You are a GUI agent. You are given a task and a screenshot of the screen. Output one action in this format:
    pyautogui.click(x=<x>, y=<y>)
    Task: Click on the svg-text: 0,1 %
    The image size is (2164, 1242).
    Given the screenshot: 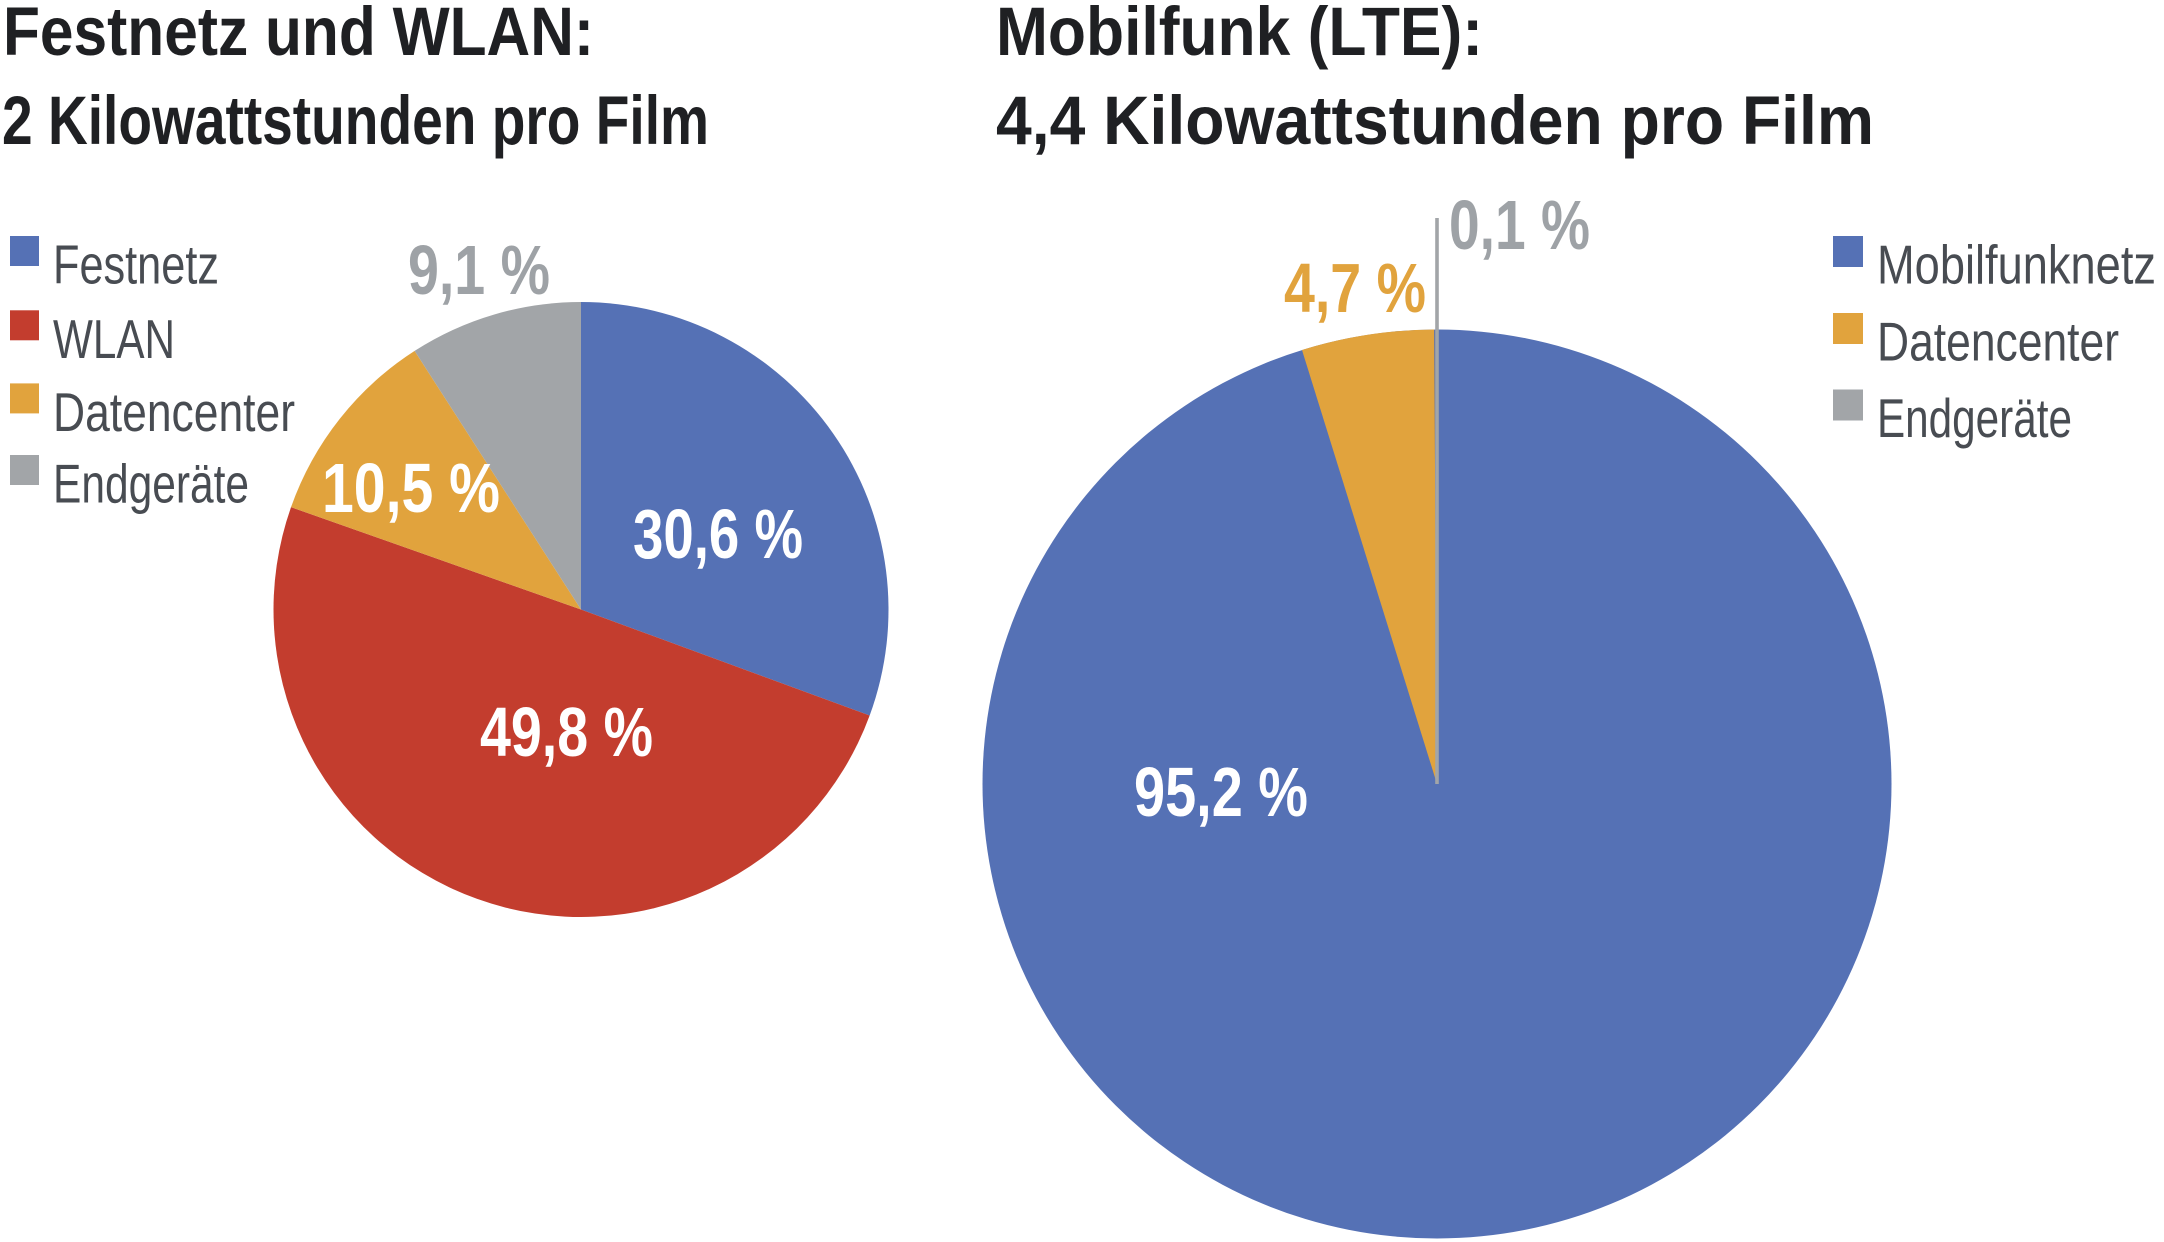 What is the action you would take?
    pyautogui.click(x=1519, y=225)
    